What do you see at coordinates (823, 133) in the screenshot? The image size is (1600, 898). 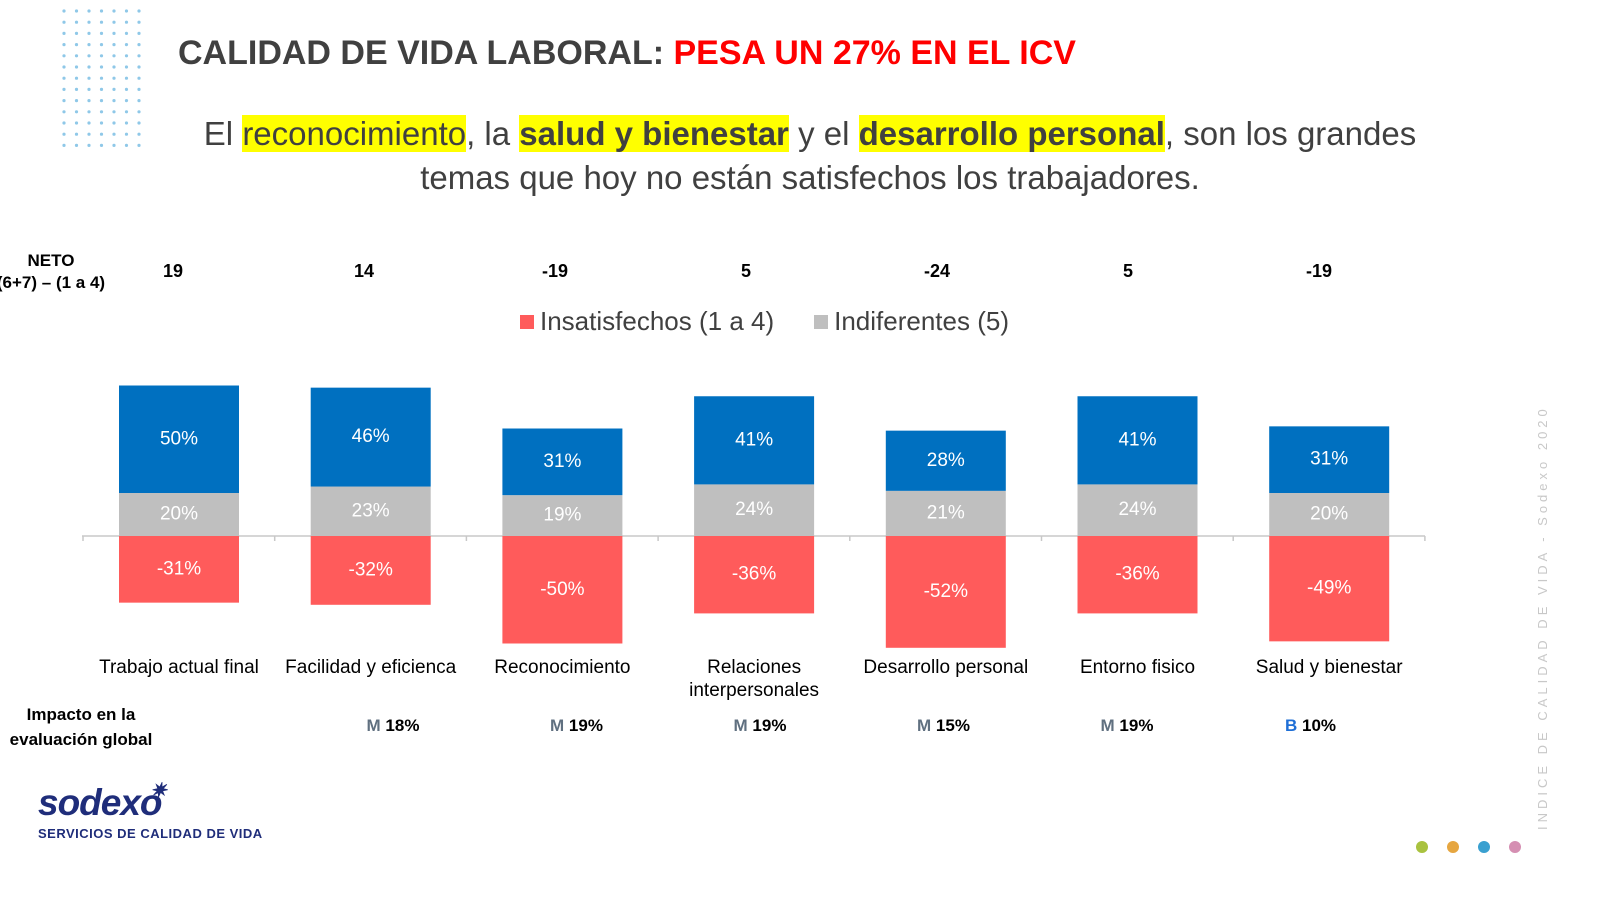 I see `subtitle-text-3: y el` at bounding box center [823, 133].